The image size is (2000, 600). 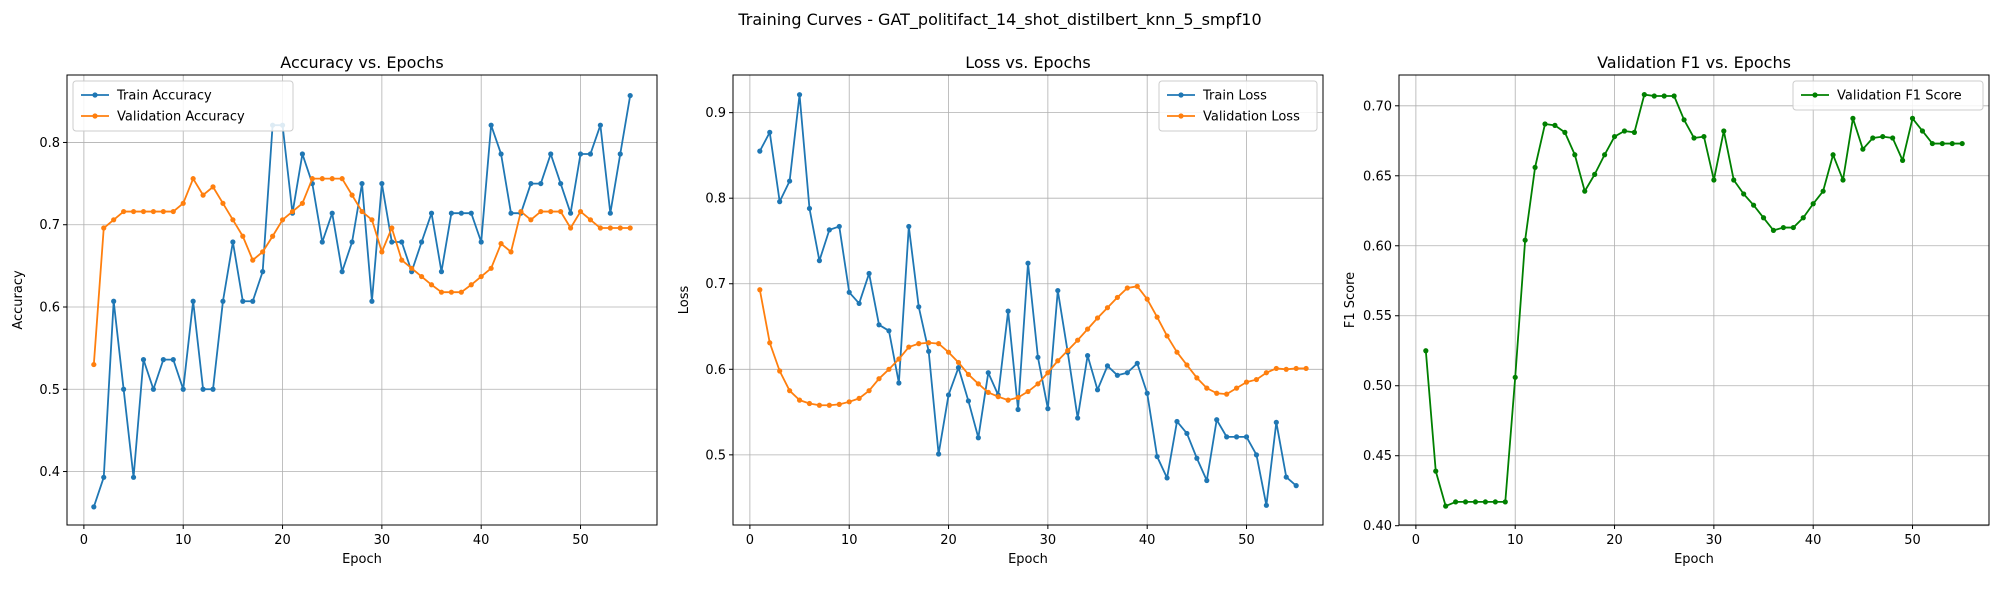 I want to click on y-tick-label: 0.9, so click(x=715, y=113).